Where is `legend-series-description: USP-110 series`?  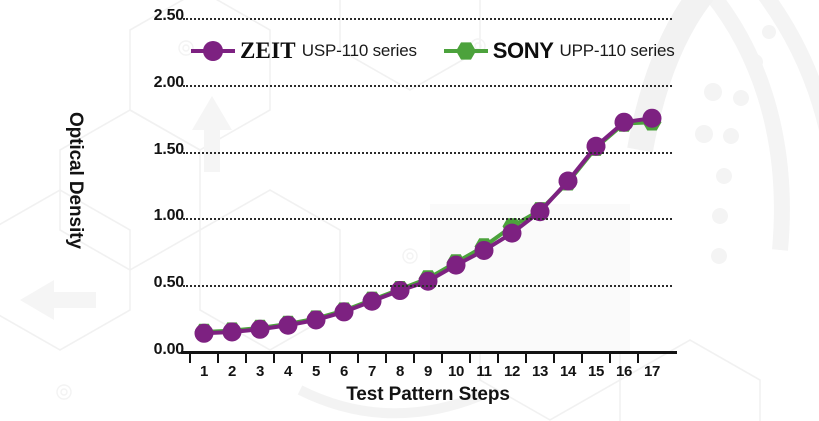
legend-series-description: USP-110 series is located at coordinates (359, 50).